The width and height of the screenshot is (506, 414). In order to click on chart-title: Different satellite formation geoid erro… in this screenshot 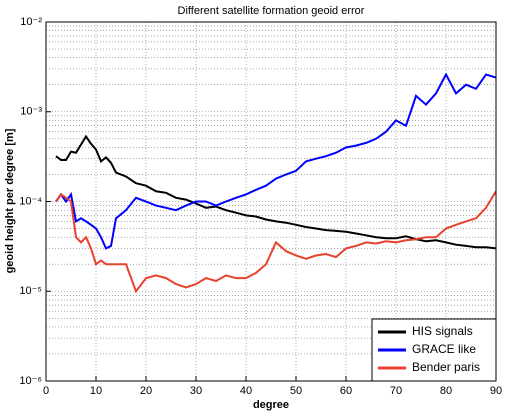, I will do `click(271, 11)`.